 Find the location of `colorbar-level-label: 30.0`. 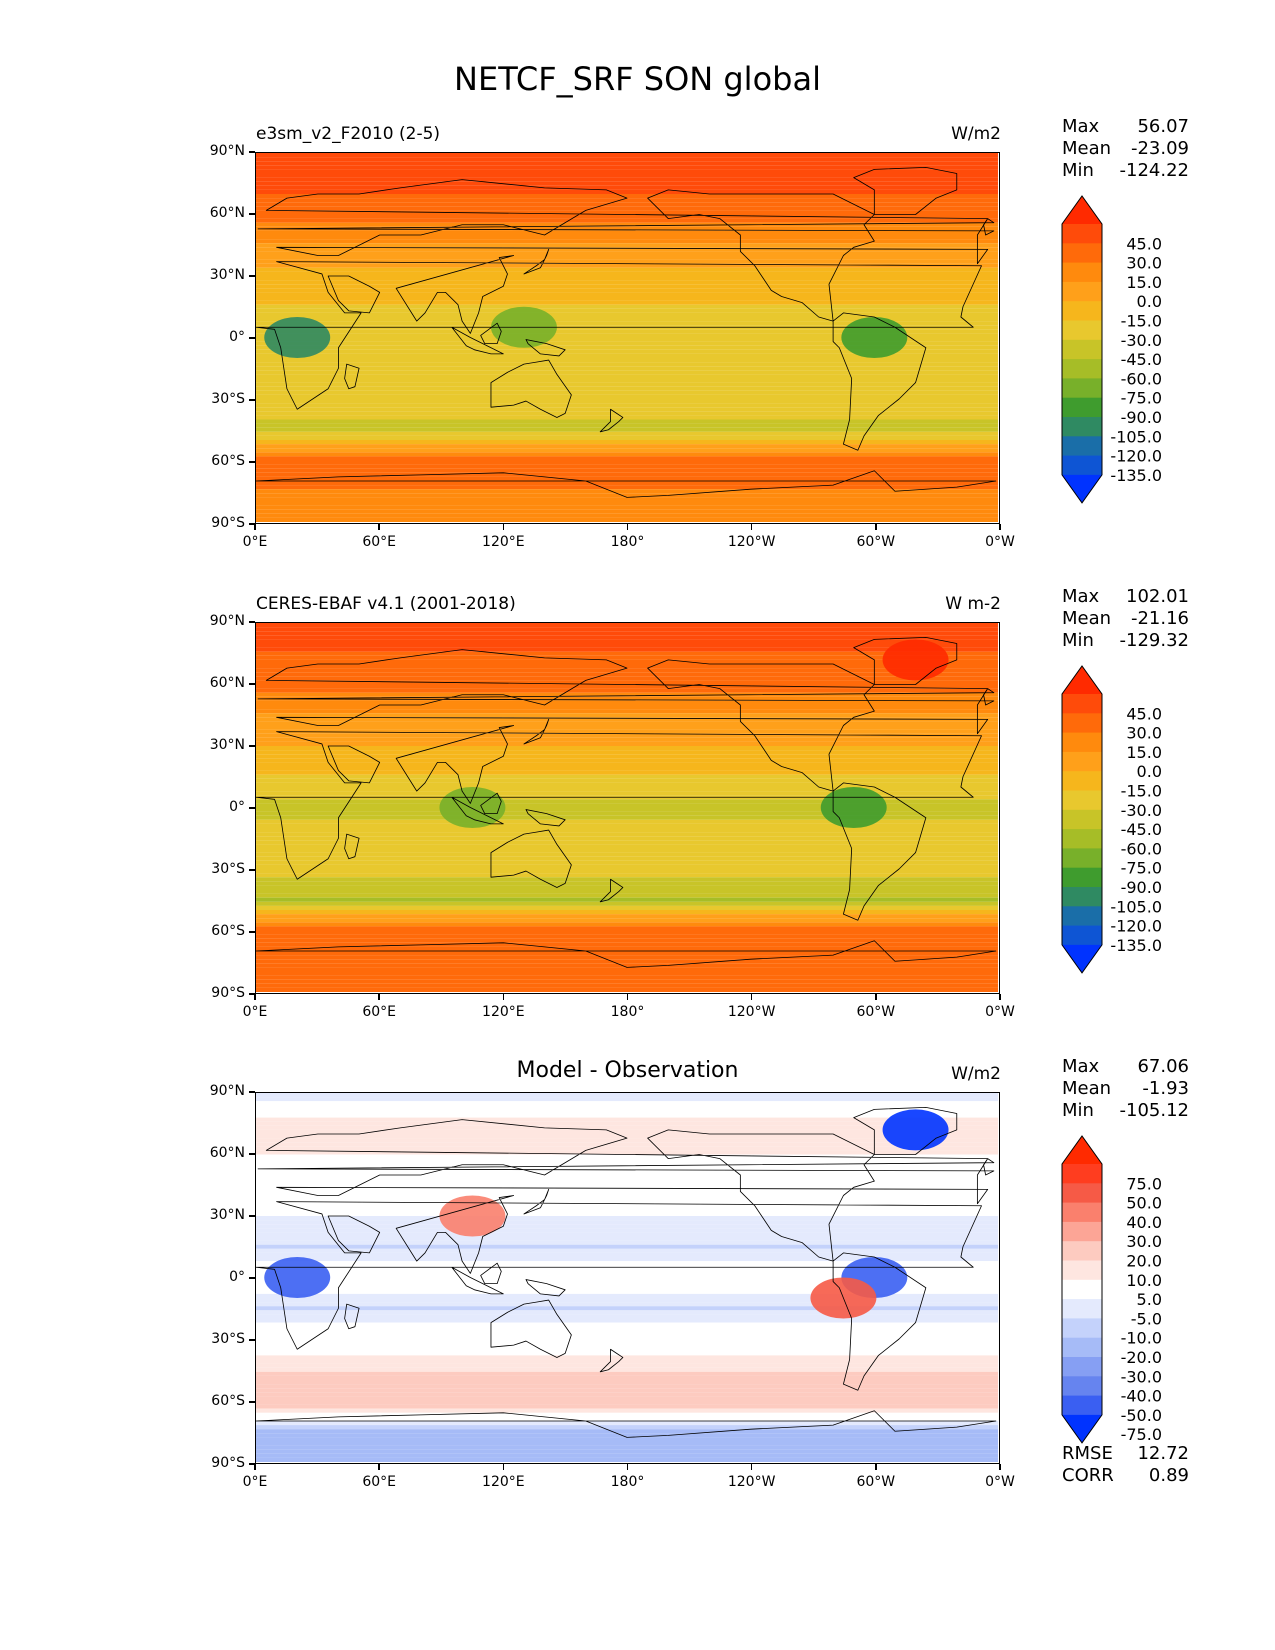

colorbar-level-label: 30.0 is located at coordinates (1144, 733).